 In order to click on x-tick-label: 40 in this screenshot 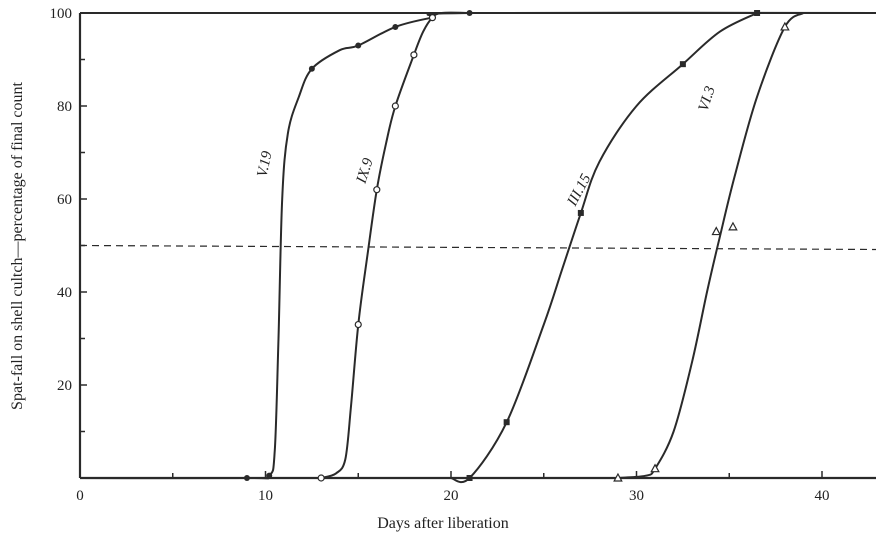, I will do `click(822, 496)`.